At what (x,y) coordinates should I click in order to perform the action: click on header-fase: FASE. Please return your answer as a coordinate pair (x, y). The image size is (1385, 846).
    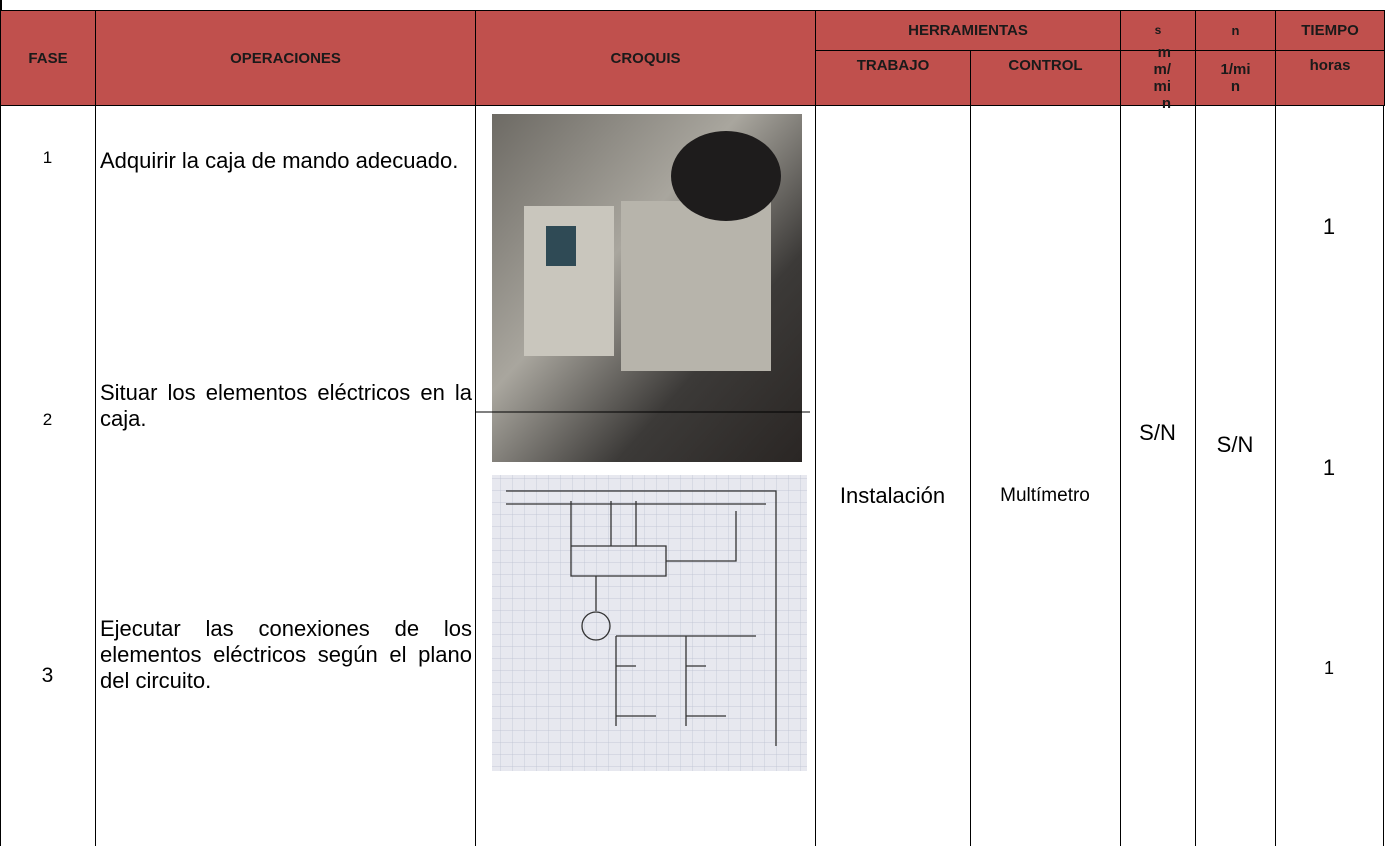
    Looking at the image, I should click on (48, 58).